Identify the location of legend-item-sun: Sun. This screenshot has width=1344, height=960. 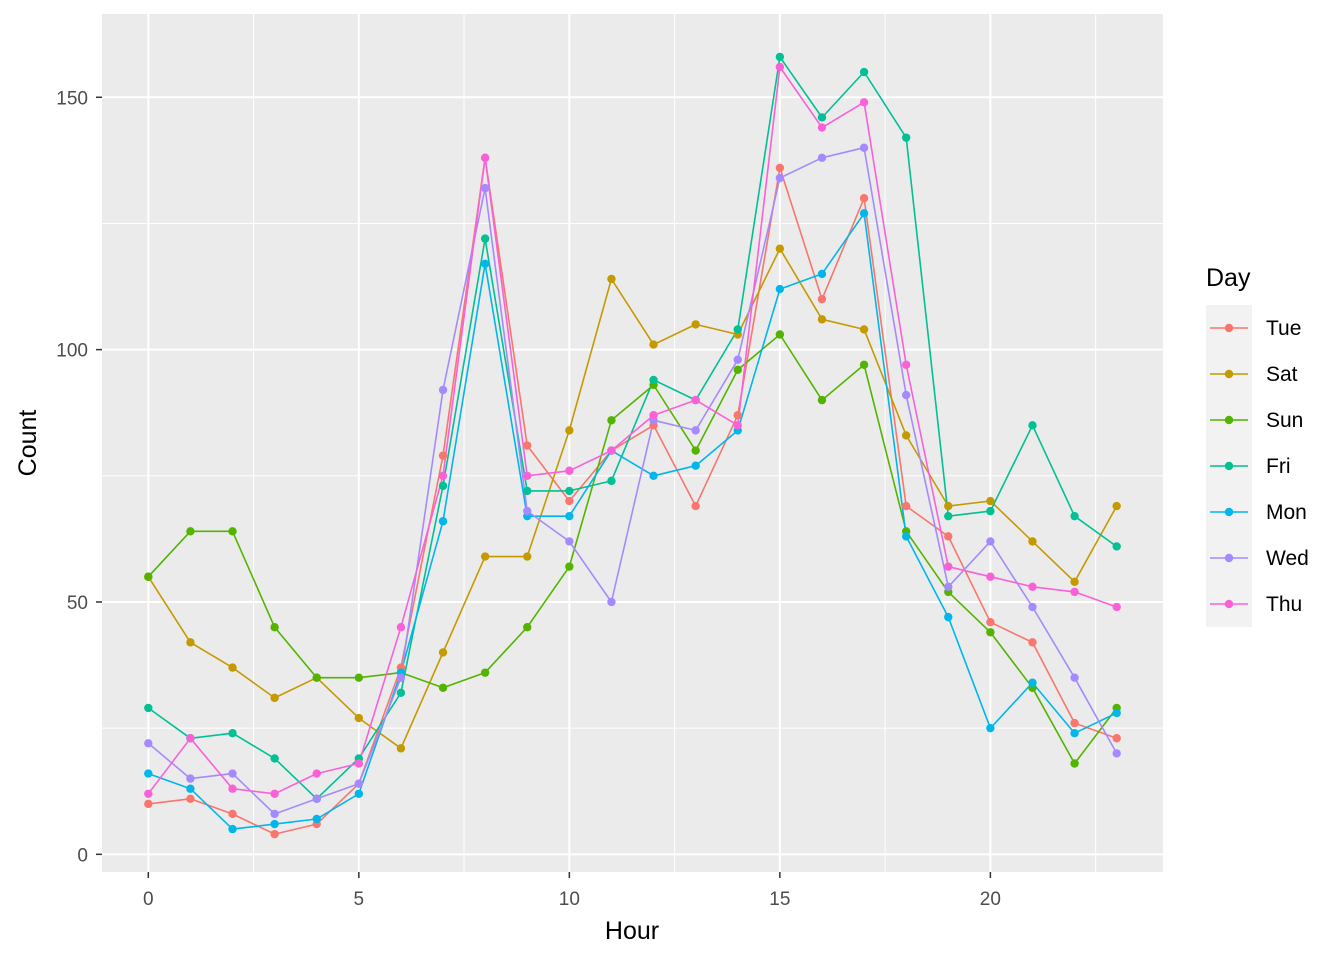
(1256, 420).